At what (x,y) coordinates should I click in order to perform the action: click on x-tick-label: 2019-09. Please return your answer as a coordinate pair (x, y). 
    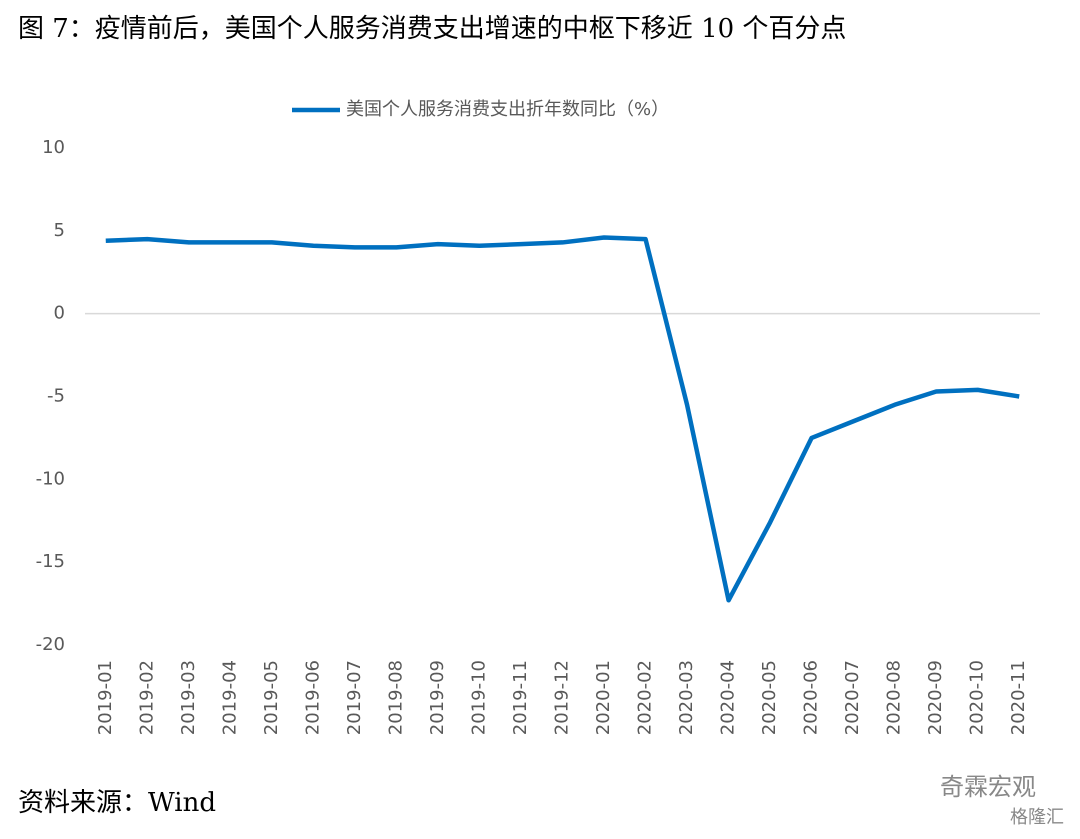
    Looking at the image, I should click on (437, 697).